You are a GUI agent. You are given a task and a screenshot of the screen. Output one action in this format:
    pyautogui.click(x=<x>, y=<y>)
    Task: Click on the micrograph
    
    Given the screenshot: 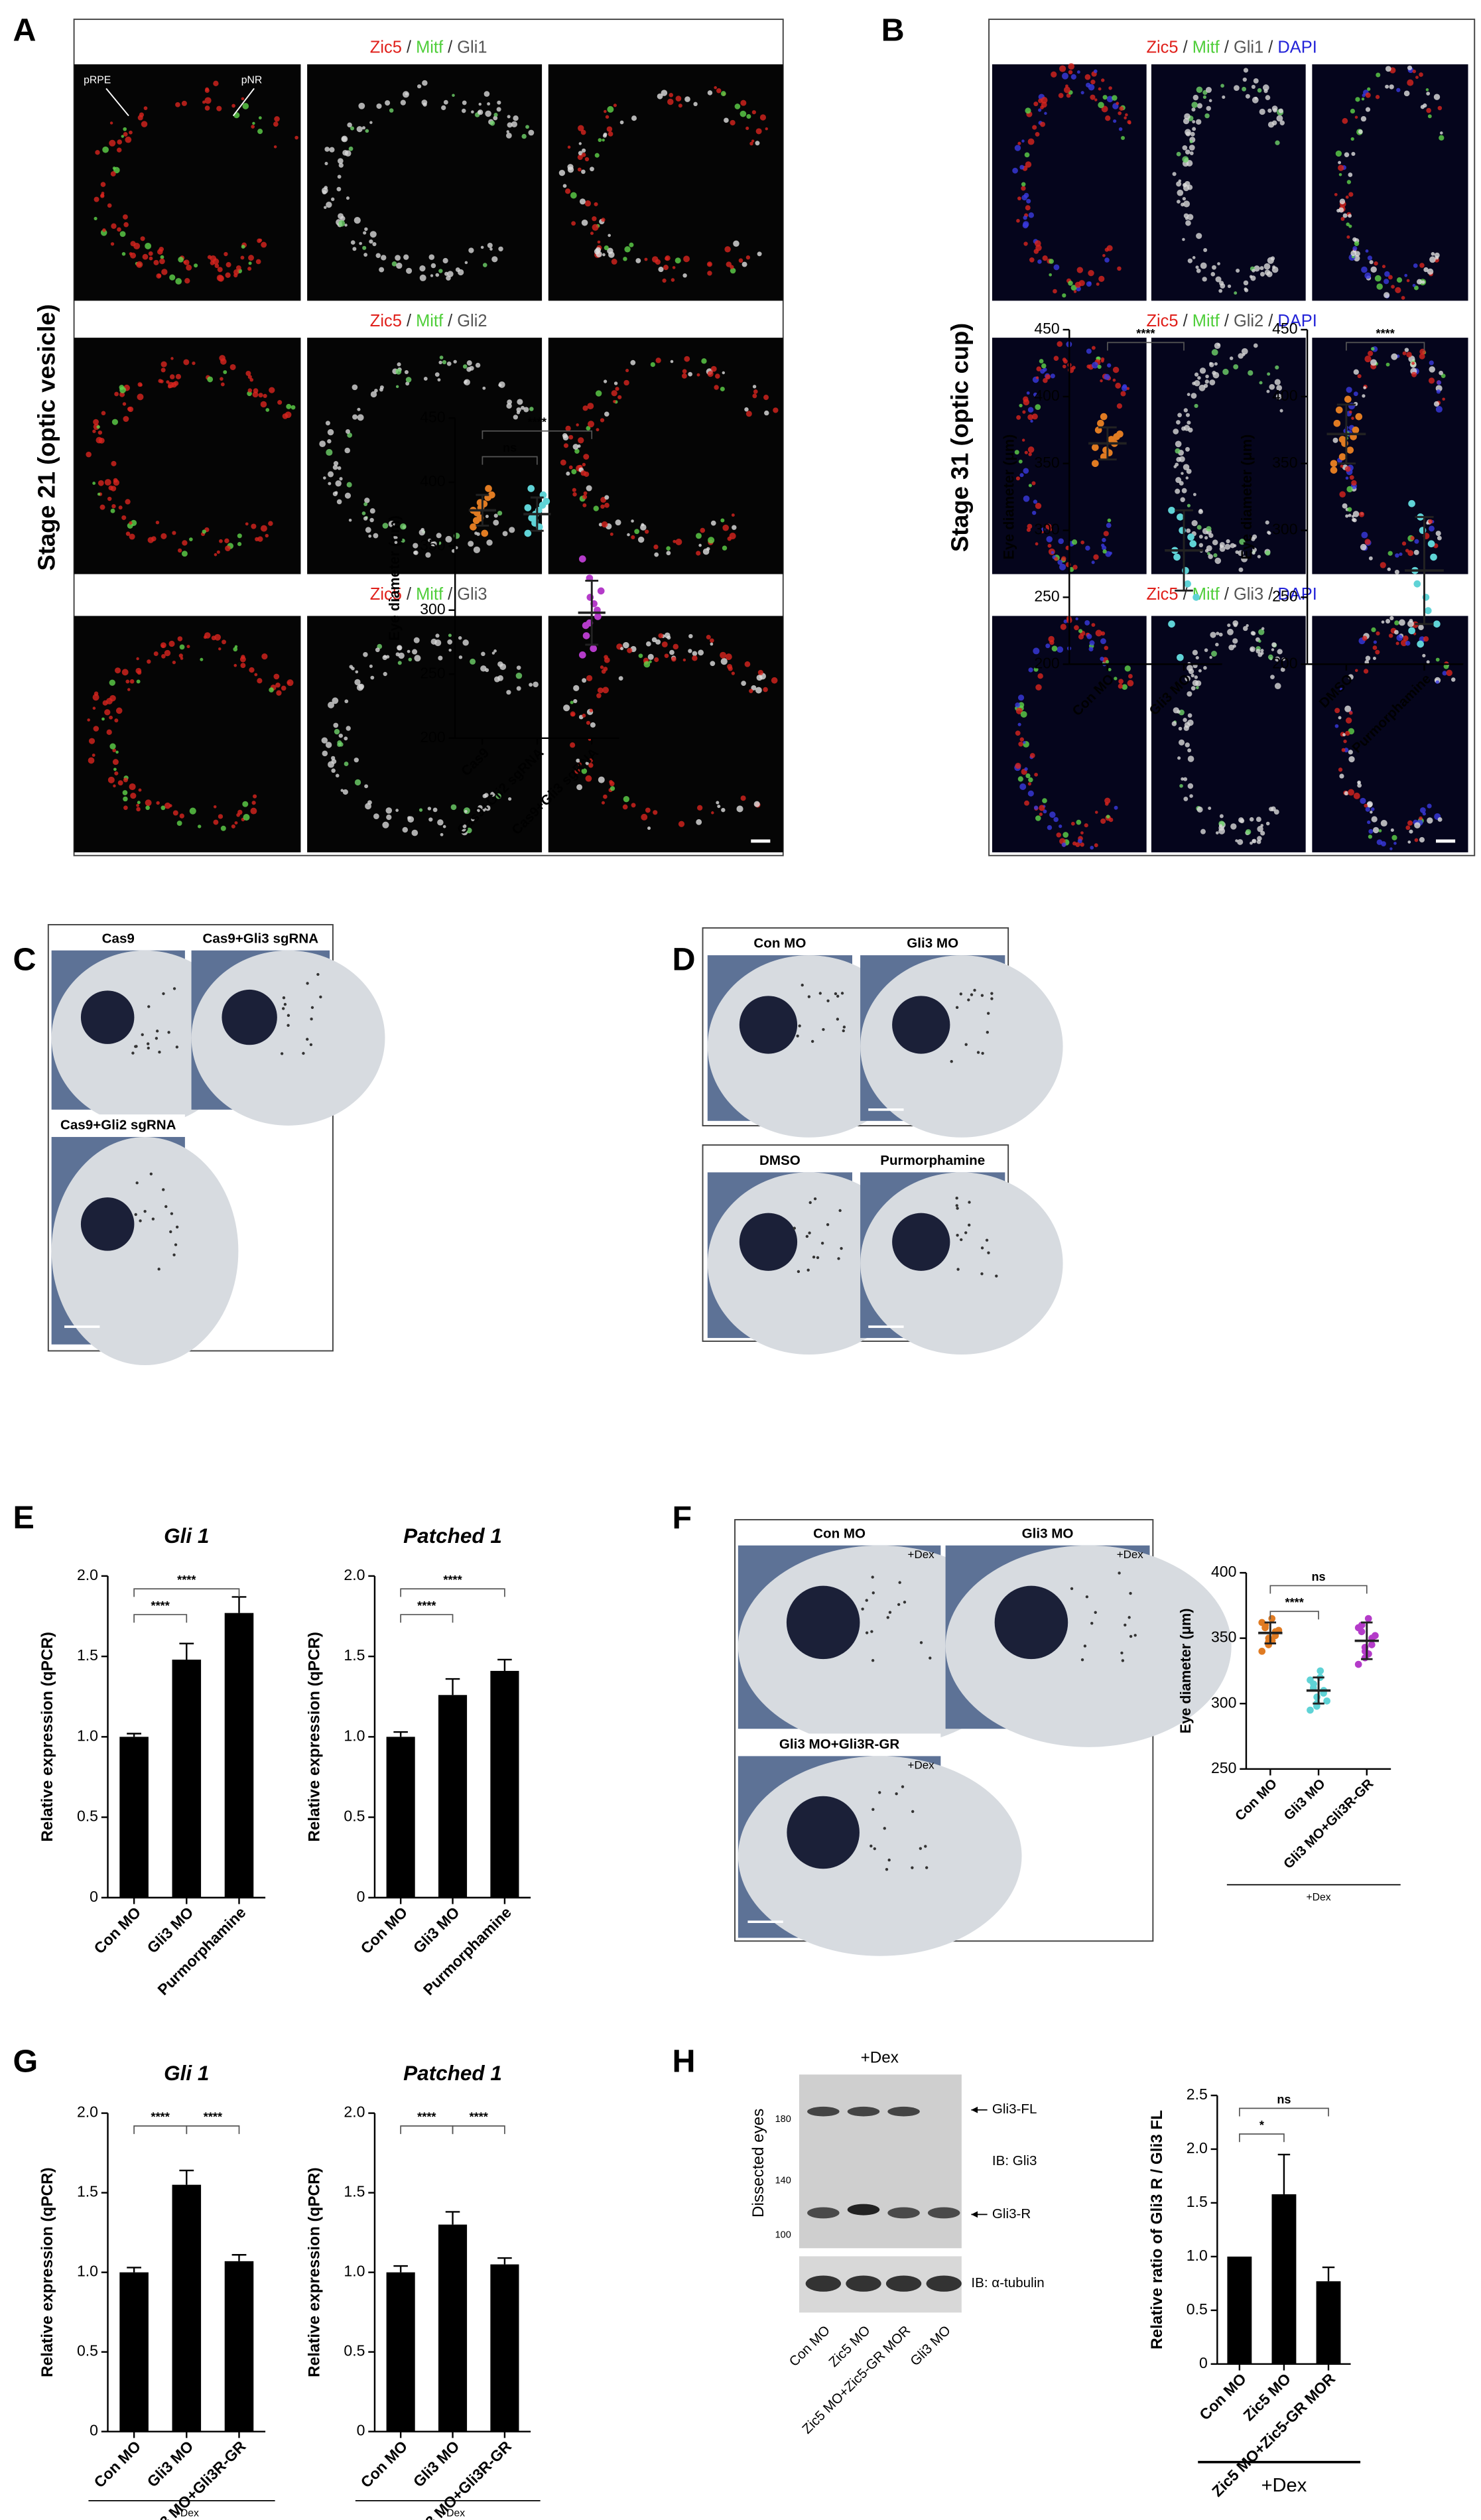 What is the action you would take?
    pyautogui.click(x=188, y=456)
    